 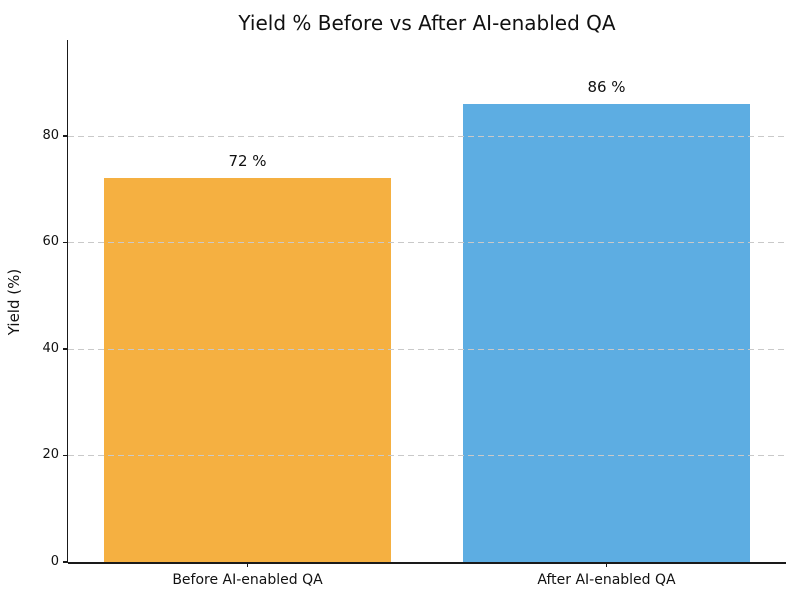 What do you see at coordinates (606, 580) in the screenshot?
I see `x-tick-label-after-ai-enabled-qa: After AI-enabled QA` at bounding box center [606, 580].